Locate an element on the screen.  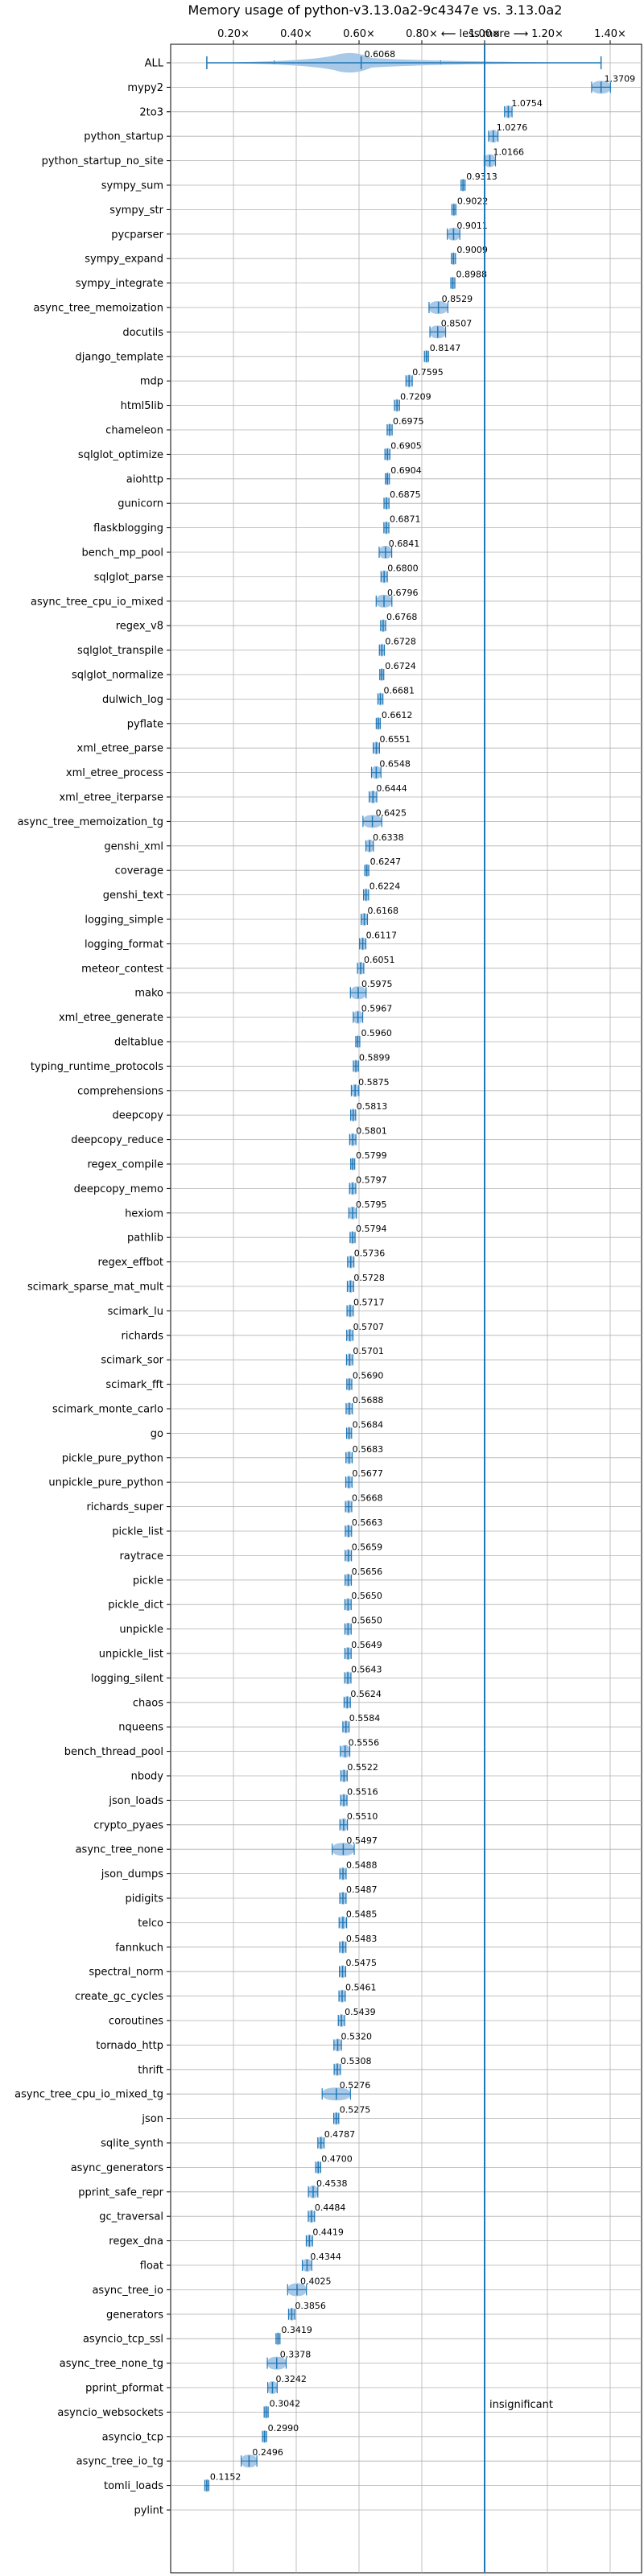
value-label: 0.6612 is located at coordinates (397, 715).